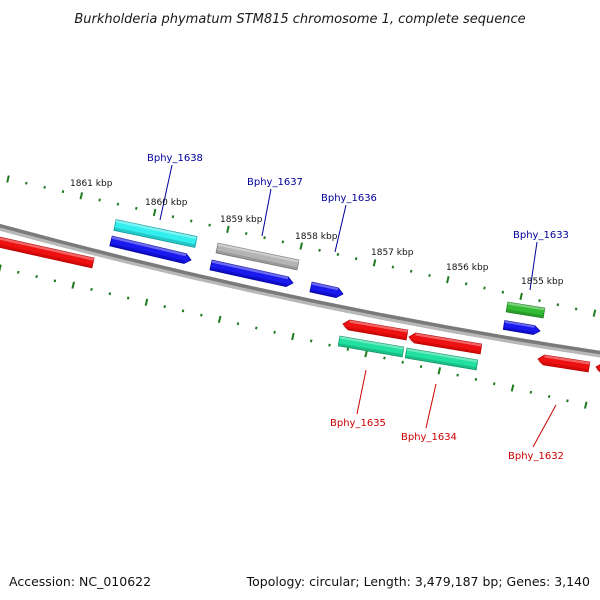 The height and width of the screenshot is (600, 600). Describe the element at coordinates (91, 184) in the screenshot. I see `kbp-label-1861: 1861 kbp` at that location.